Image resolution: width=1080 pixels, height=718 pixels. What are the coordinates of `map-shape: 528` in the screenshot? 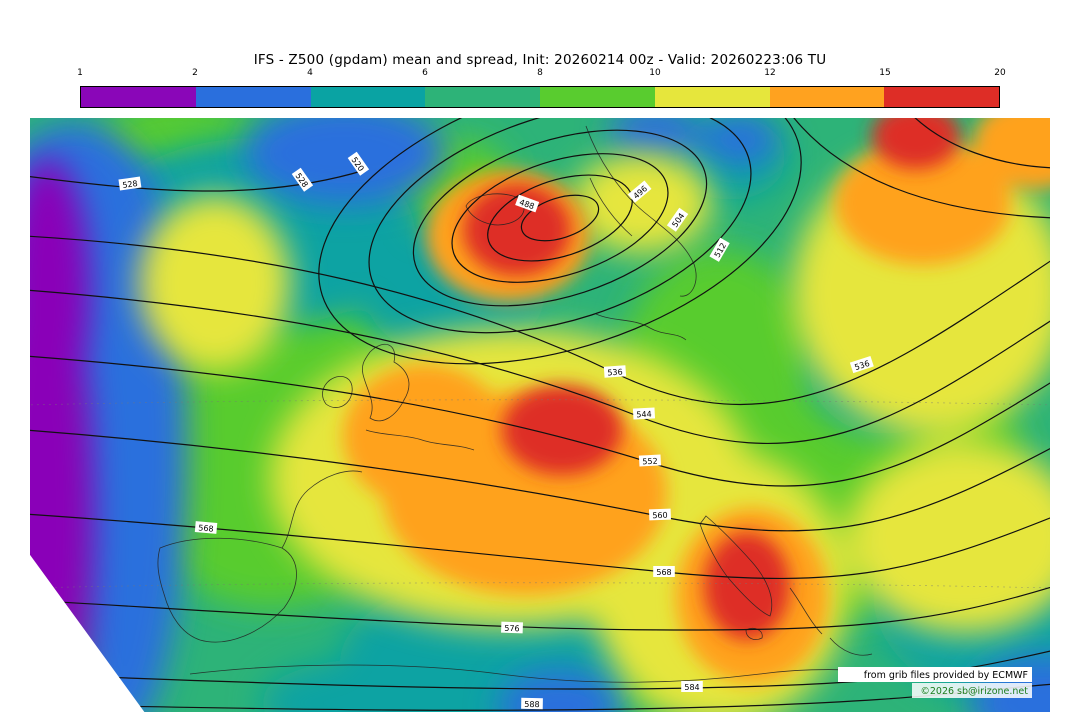 It's located at (130, 184).